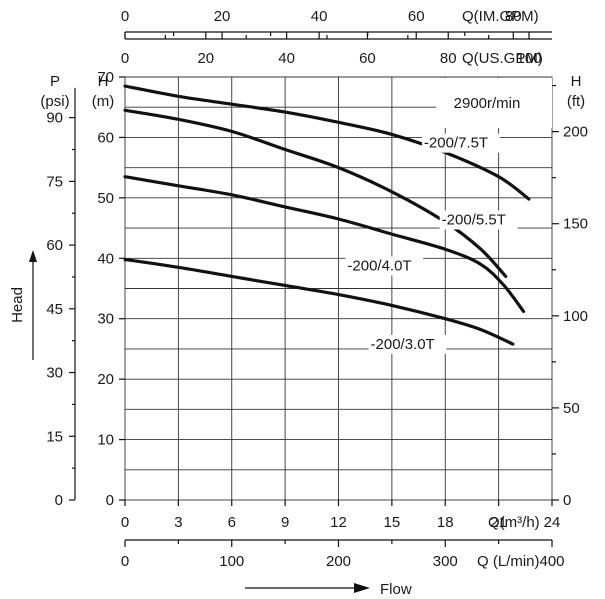 This screenshot has width=605, height=599. Describe the element at coordinates (178, 522) in the screenshot. I see `x-tick-label: 3` at that location.